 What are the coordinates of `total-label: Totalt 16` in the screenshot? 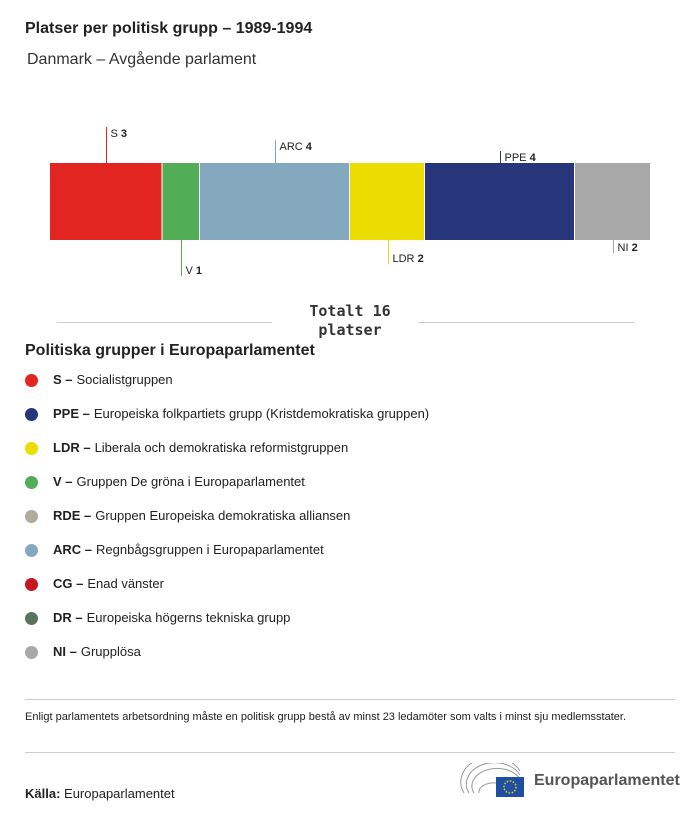 It's located at (350, 311).